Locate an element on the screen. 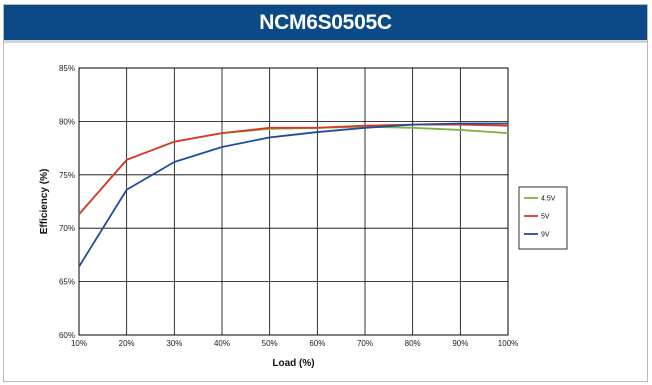 The width and height of the screenshot is (652, 385). x-tick-label: 10% is located at coordinates (79, 343).